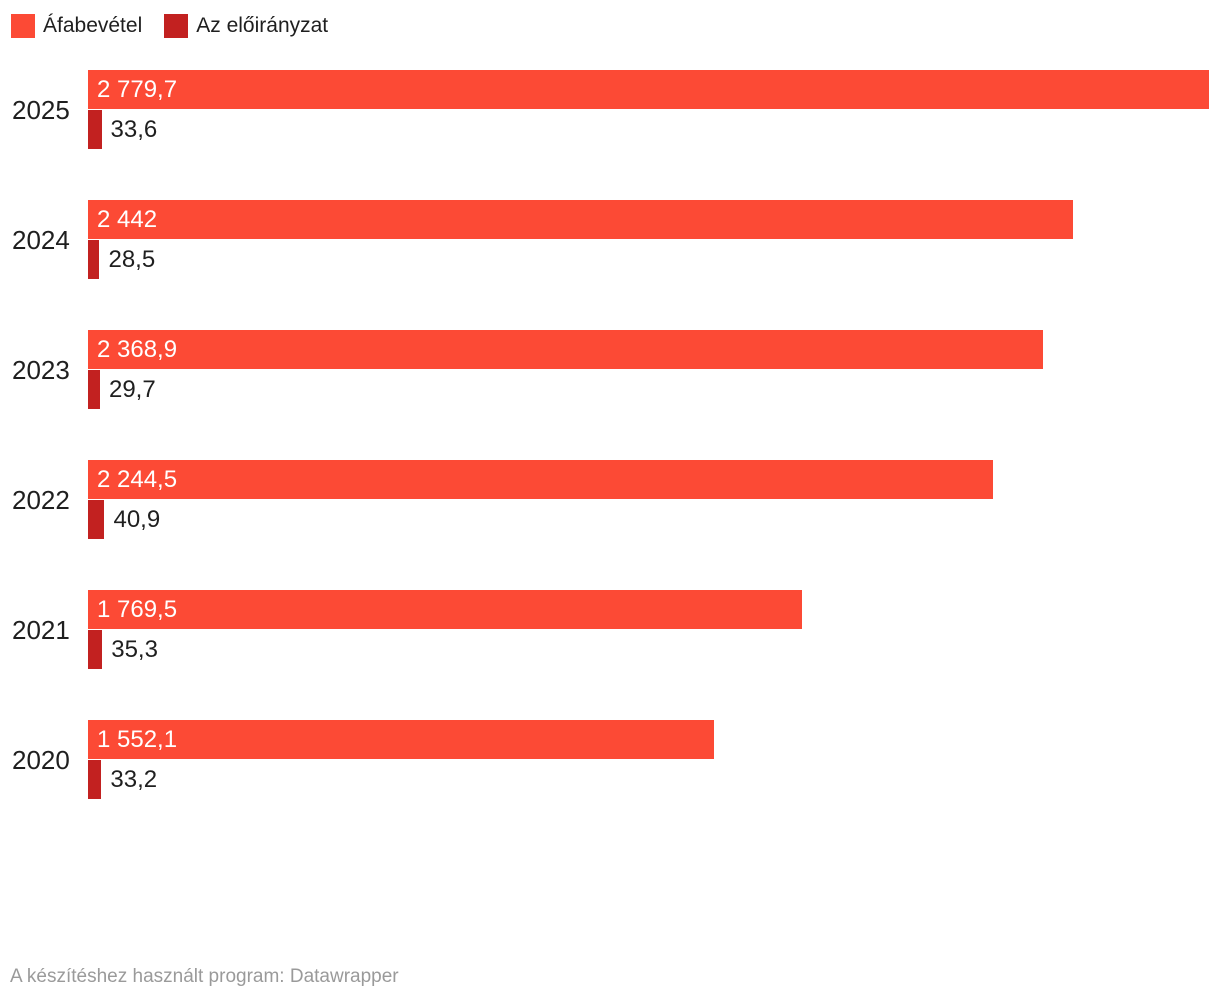 Image resolution: width=1220 pixels, height=1006 pixels. What do you see at coordinates (23, 26) in the screenshot?
I see `legend-swatch-afabevetel-icon` at bounding box center [23, 26].